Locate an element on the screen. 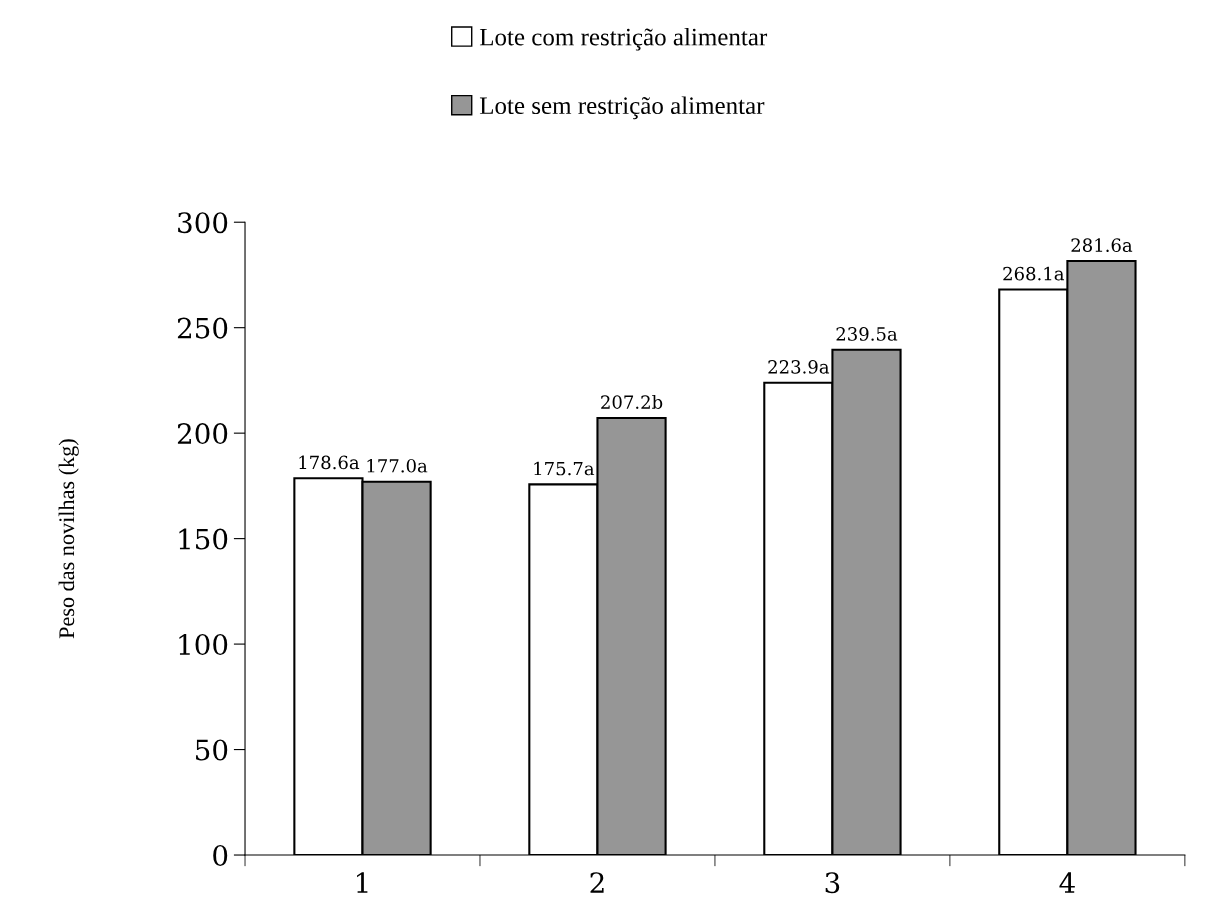 The width and height of the screenshot is (1219, 907). y-tick-label: 250 is located at coordinates (202, 328).